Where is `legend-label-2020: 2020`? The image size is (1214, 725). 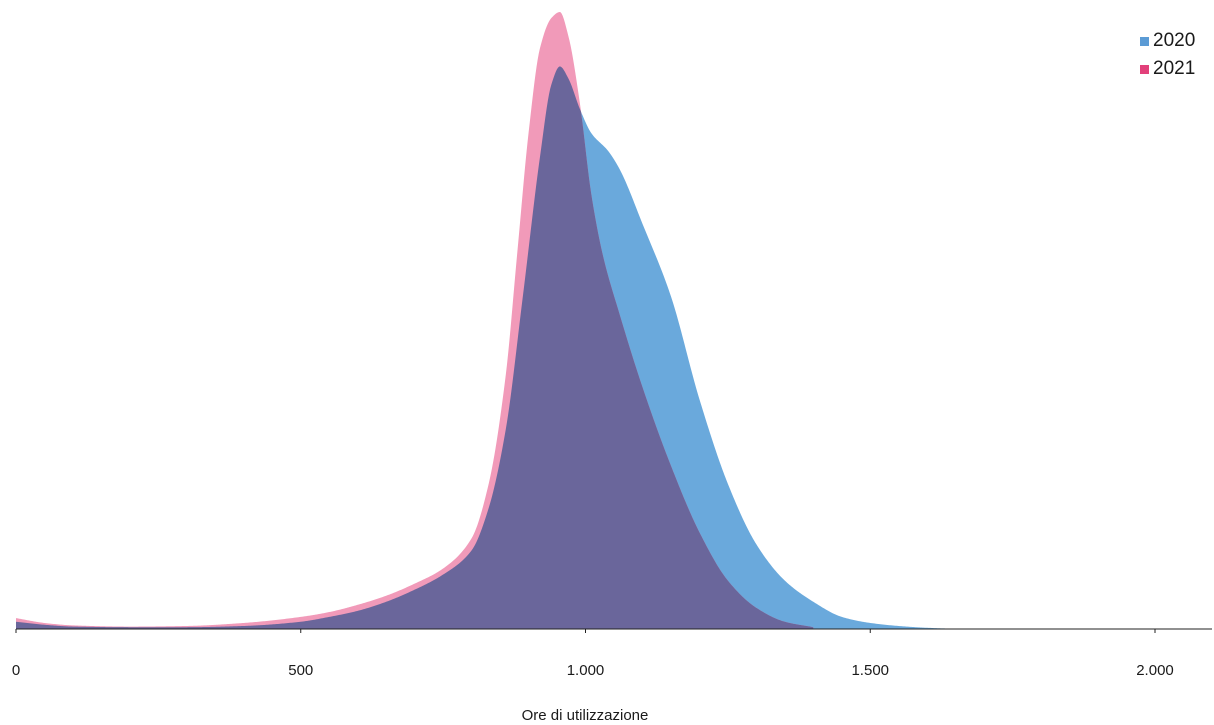
legend-label-2020: 2020 is located at coordinates (1174, 40).